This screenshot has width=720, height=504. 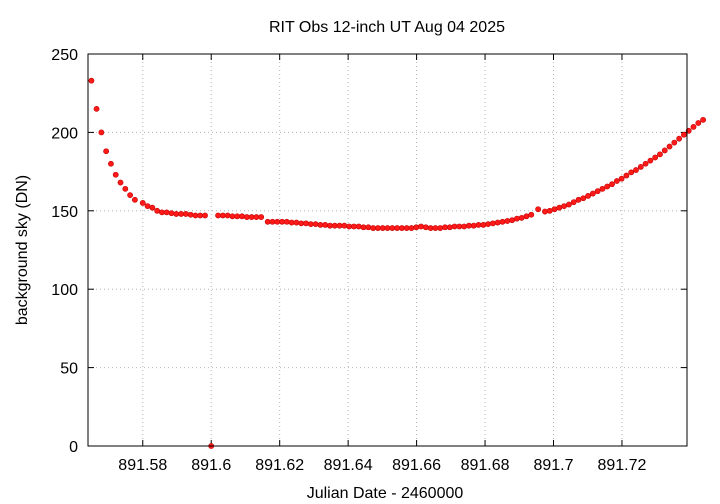 What do you see at coordinates (348, 465) in the screenshot?
I see `x-tick-label: 891.64` at bounding box center [348, 465].